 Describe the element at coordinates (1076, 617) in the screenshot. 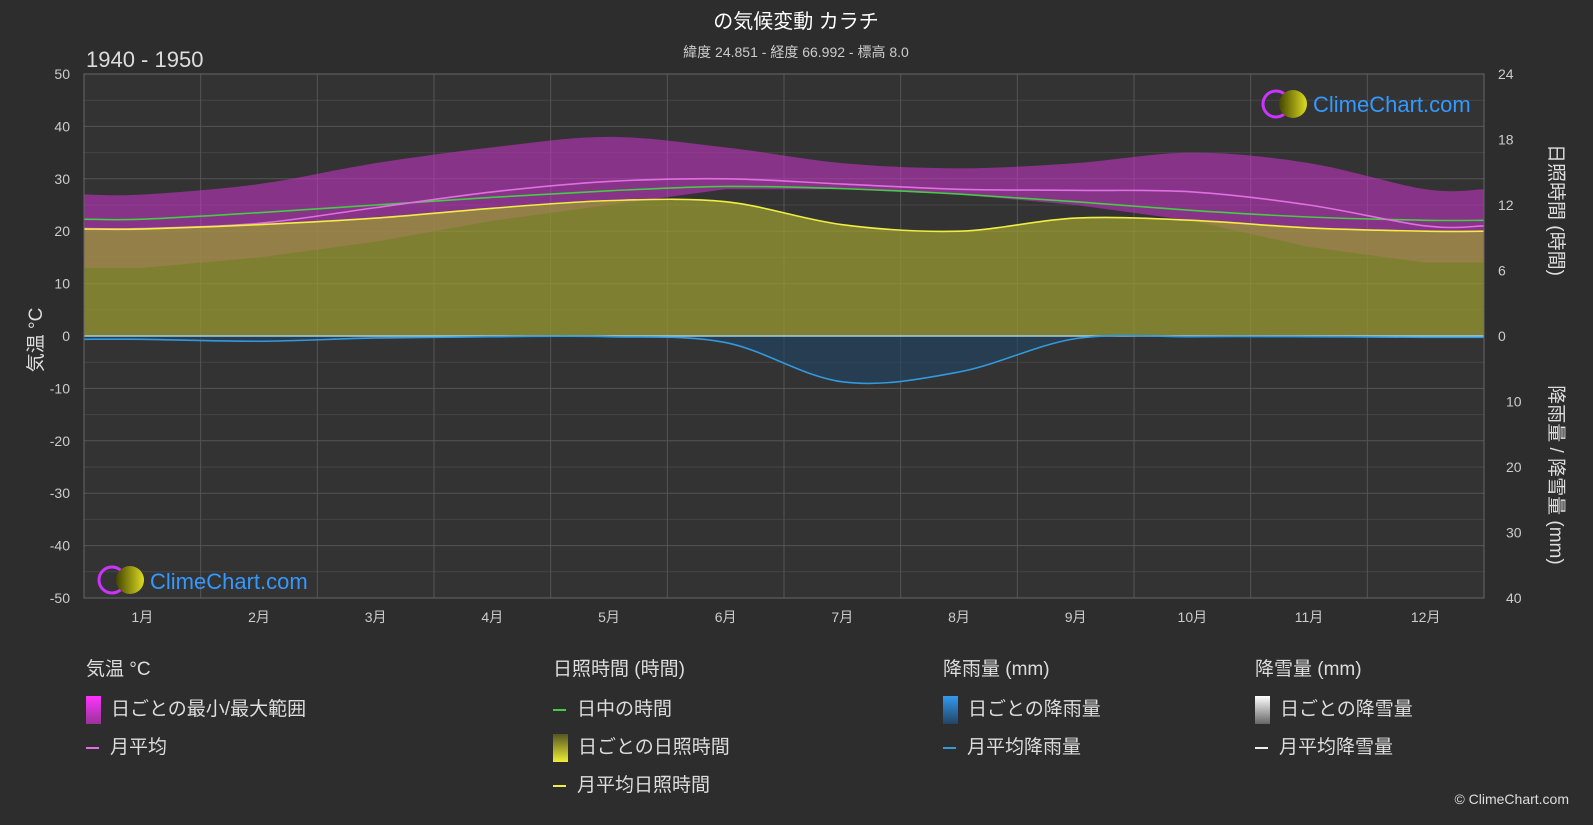

I see `month-label: 9月` at that location.